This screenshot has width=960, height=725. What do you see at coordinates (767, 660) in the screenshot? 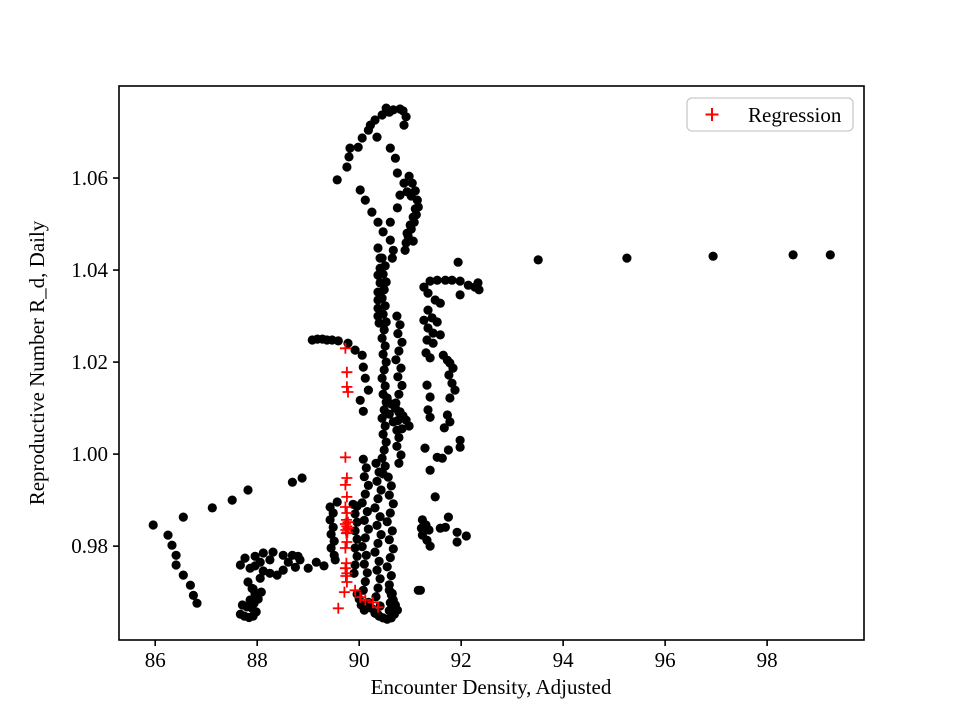
I see `x-tick-label: 98` at bounding box center [767, 660].